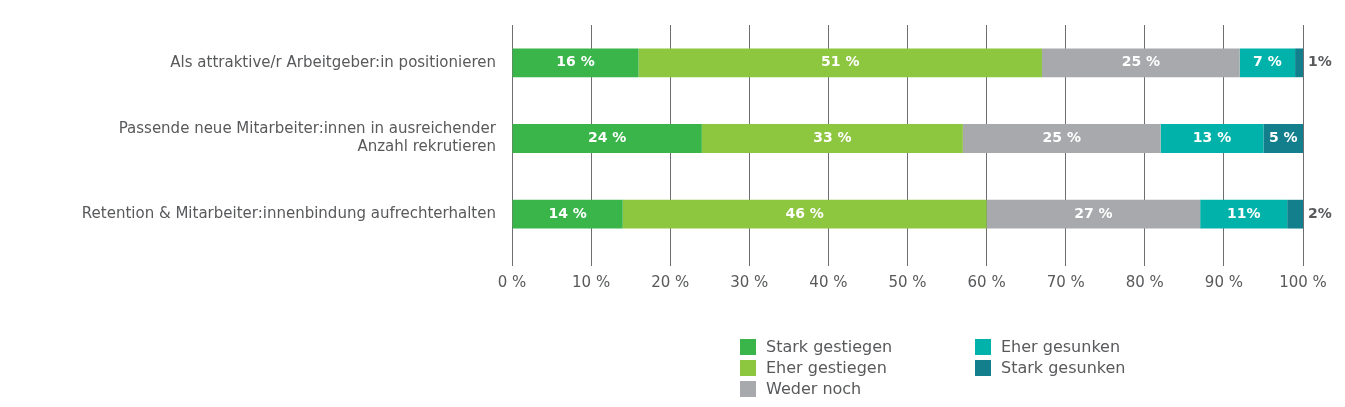 Image resolution: width=1345 pixels, height=407 pixels. What do you see at coordinates (829, 346) in the screenshot?
I see `legend-label: Stark gestiegen` at bounding box center [829, 346].